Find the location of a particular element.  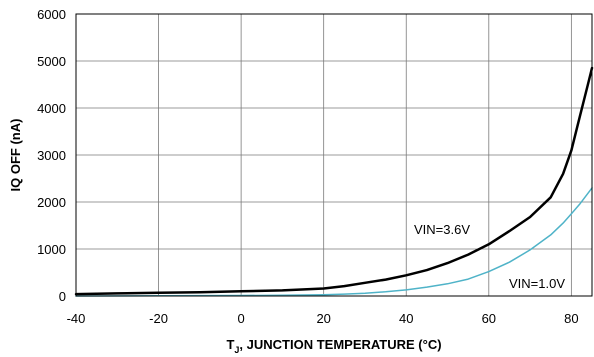

x-tick-label: 40 is located at coordinates (406, 318).